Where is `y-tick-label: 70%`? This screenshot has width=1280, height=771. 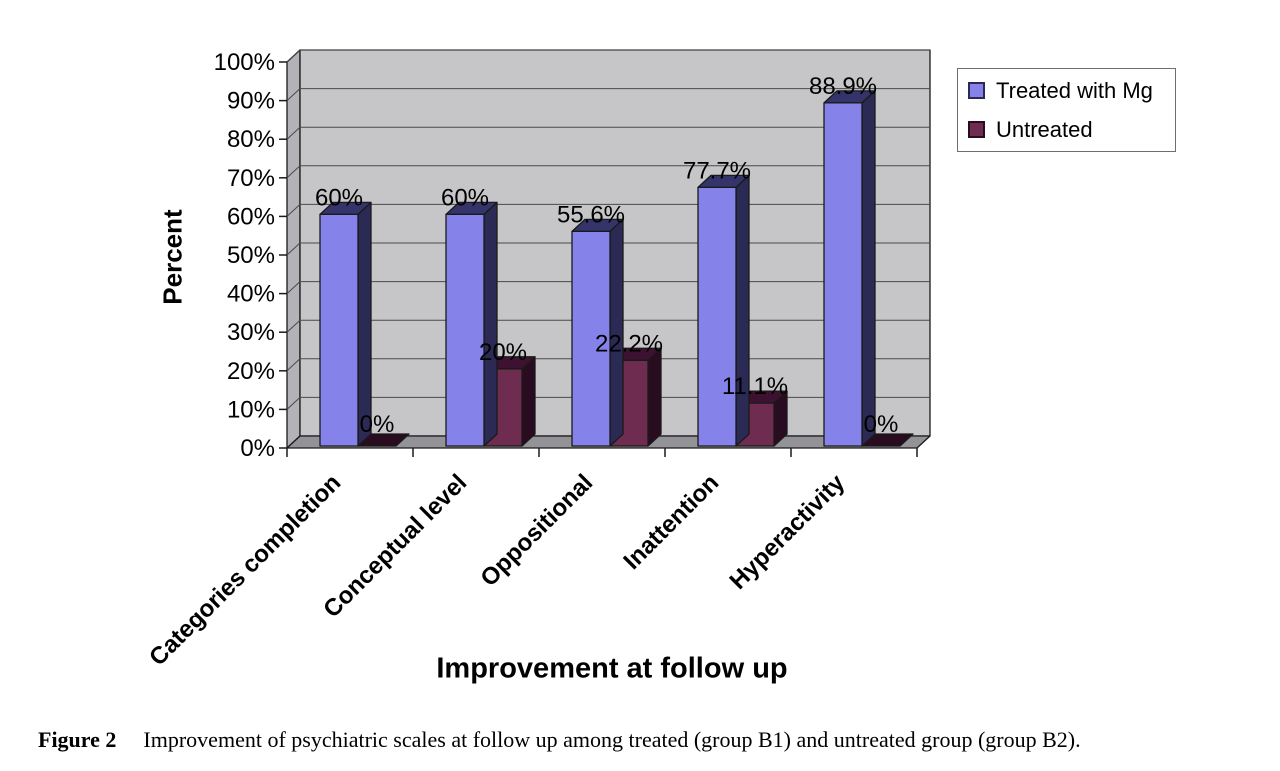
y-tick-label: 70% is located at coordinates (251, 178).